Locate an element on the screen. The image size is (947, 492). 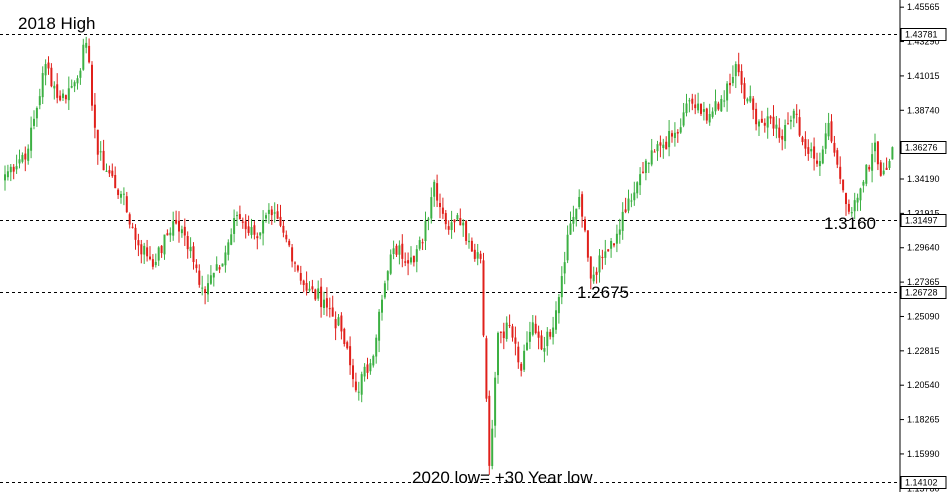
y-tick-label: 1.29640 is located at coordinates (923, 248).